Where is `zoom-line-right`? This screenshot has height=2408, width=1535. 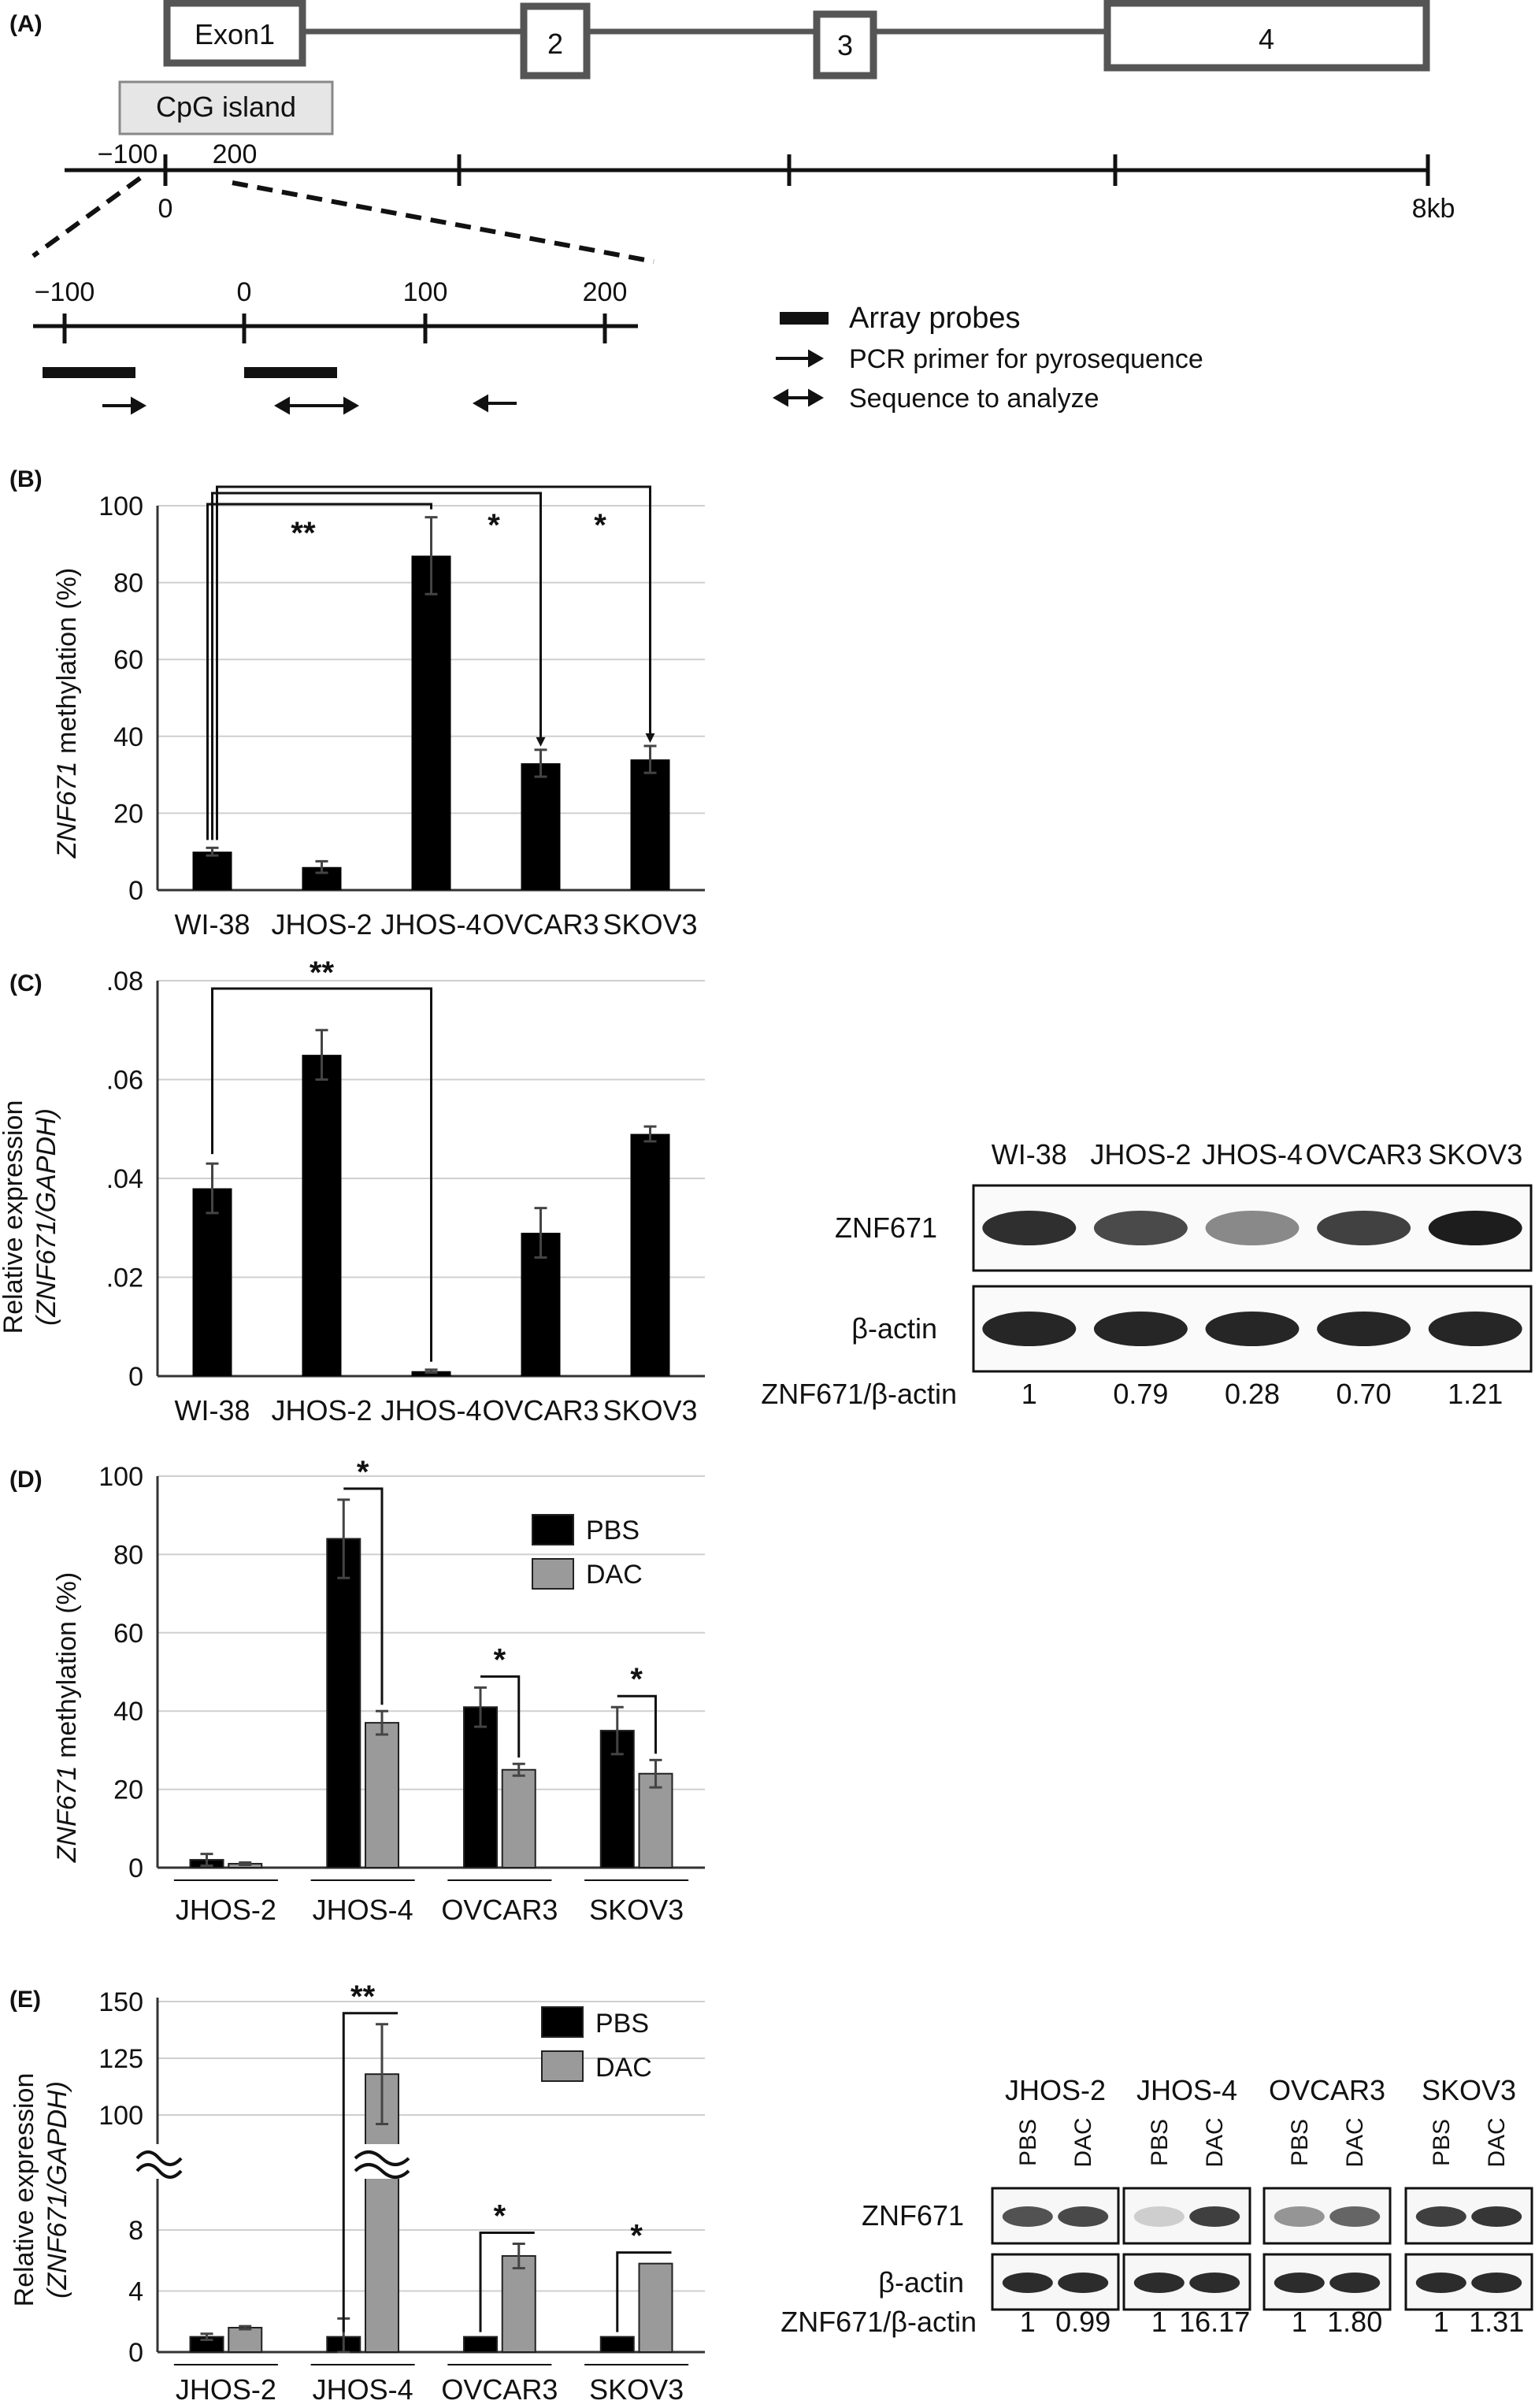
zoom-line-right is located at coordinates (443, 222).